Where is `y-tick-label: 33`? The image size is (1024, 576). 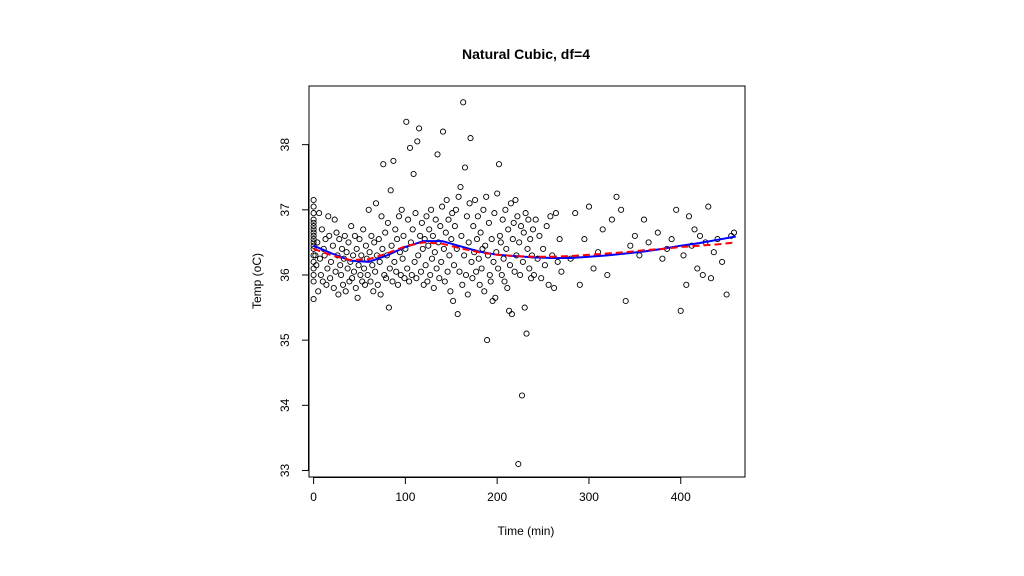
y-tick-label: 33 is located at coordinates (285, 470).